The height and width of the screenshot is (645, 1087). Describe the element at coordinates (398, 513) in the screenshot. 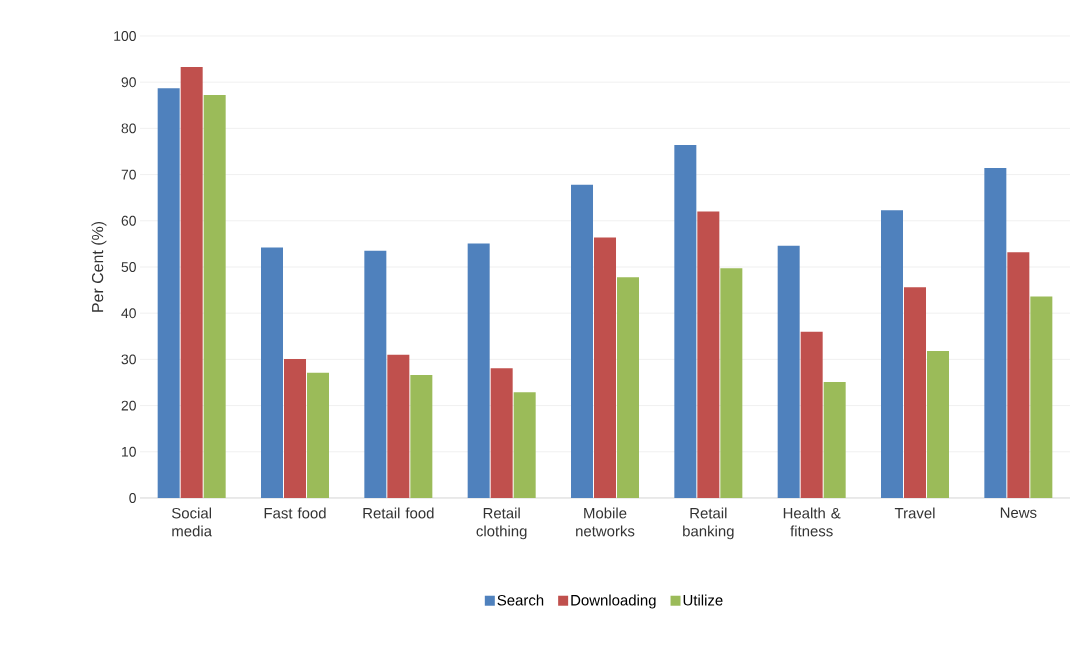

I see `x-tick-label: Retail food` at that location.